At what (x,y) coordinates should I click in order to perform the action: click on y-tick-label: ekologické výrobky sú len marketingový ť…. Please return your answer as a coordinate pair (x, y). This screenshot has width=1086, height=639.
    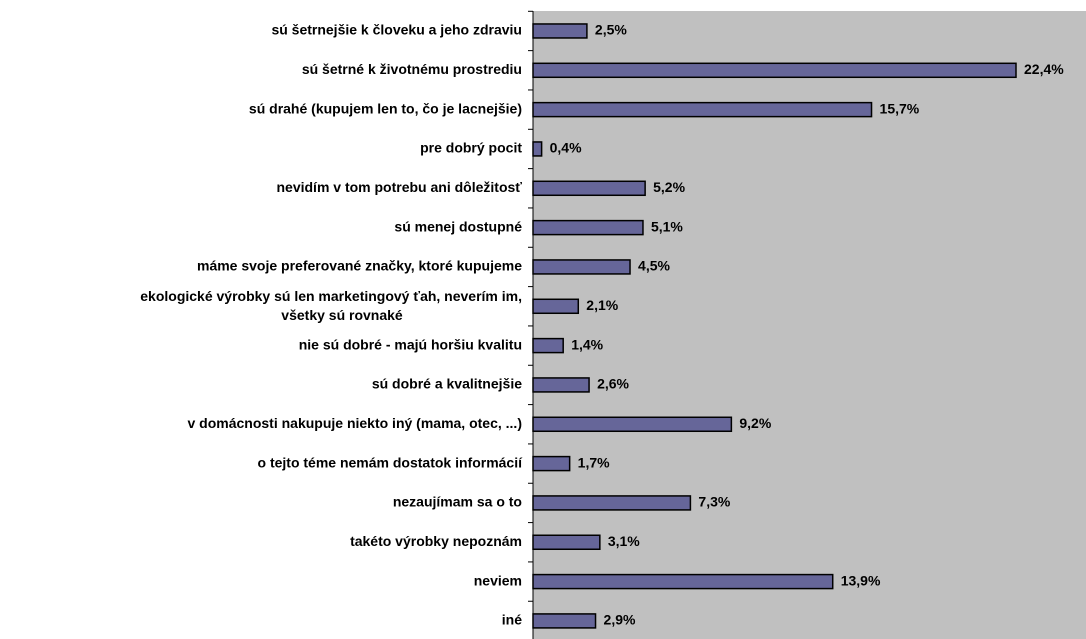
    Looking at the image, I should click on (331, 304).